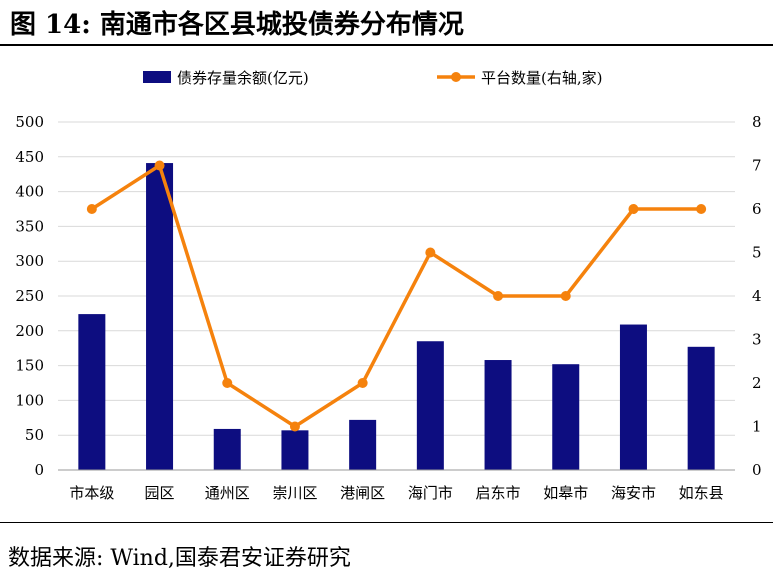 The height and width of the screenshot is (580, 773). What do you see at coordinates (29, 261) in the screenshot?
I see `y-tick-label: 300` at bounding box center [29, 261].